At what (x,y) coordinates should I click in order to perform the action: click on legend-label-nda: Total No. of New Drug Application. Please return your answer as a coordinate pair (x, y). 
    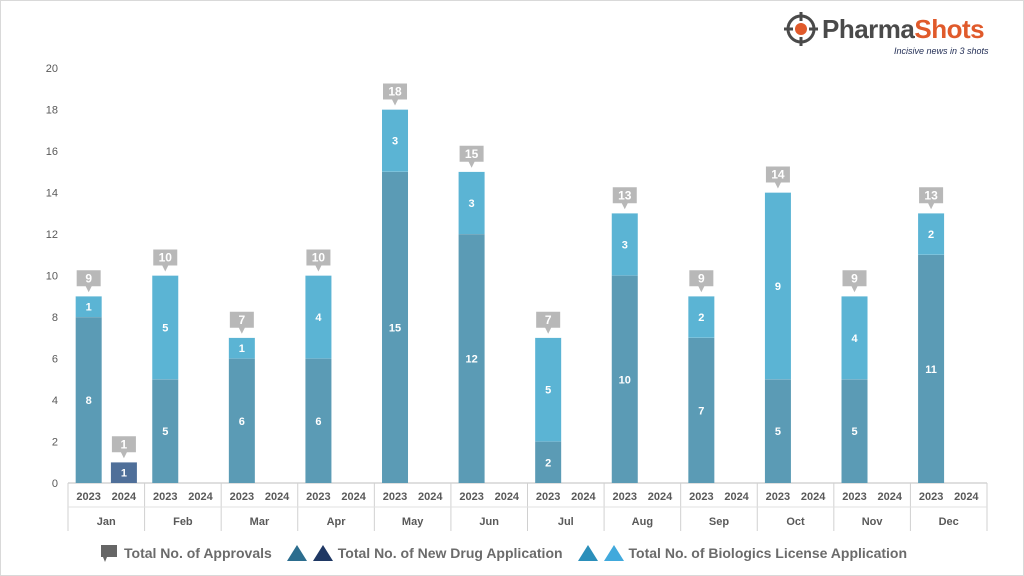
    Looking at the image, I should click on (450, 553).